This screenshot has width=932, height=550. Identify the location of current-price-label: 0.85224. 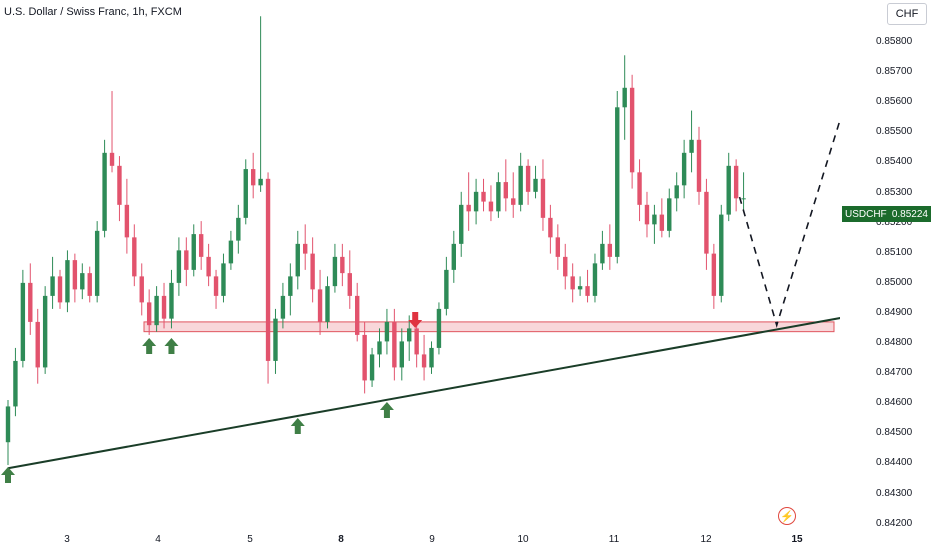
(909, 214).